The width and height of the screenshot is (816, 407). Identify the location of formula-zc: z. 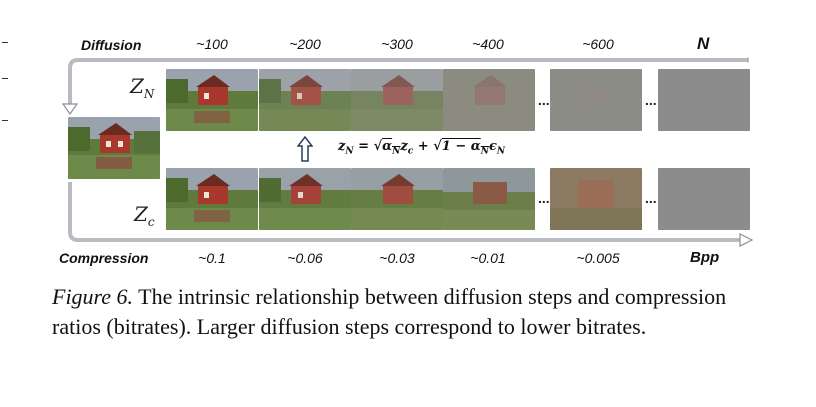
(404, 146).